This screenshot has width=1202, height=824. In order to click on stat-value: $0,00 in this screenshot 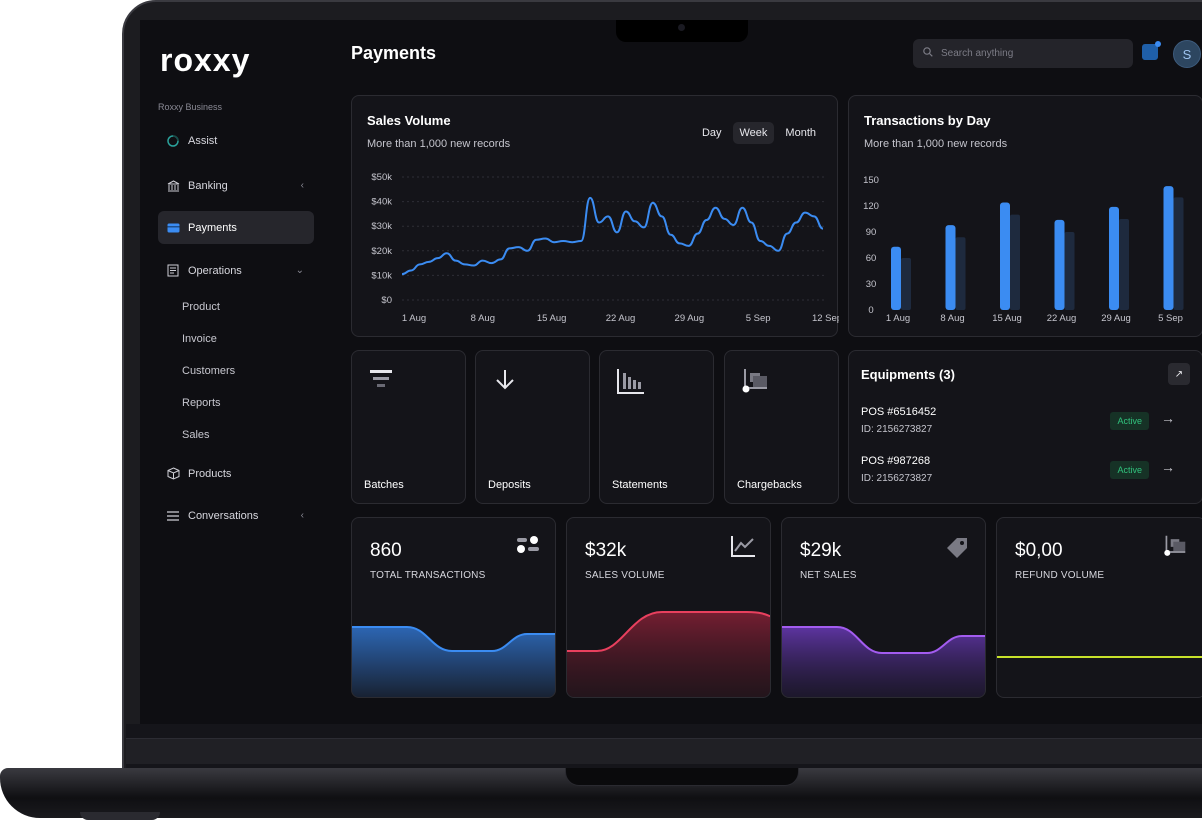, I will do `click(1039, 550)`.